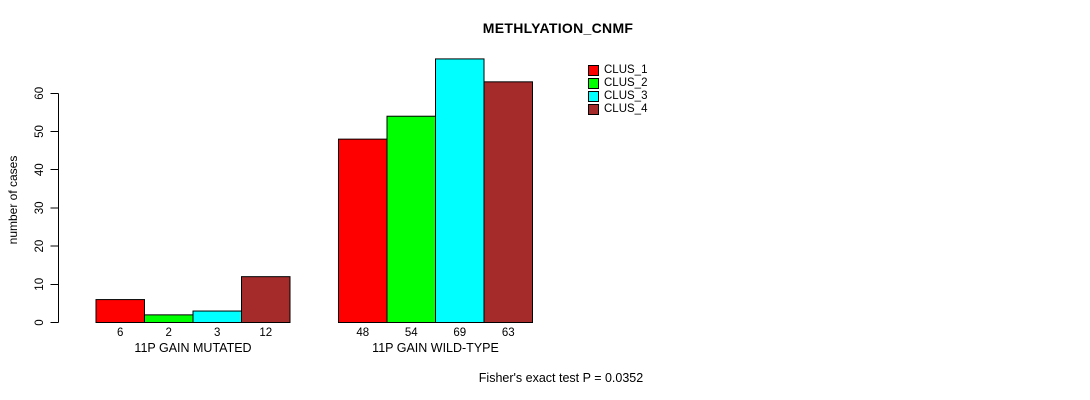 Image resolution: width=1090 pixels, height=400 pixels. I want to click on y-axis-tick-label: 30, so click(40, 208).